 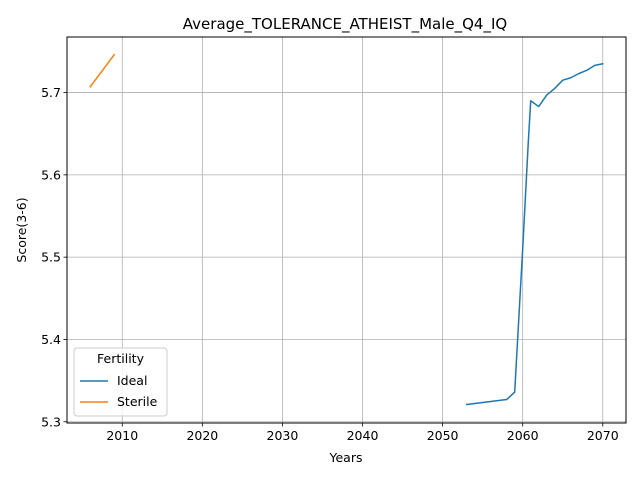 What do you see at coordinates (202, 435) in the screenshot?
I see `x-tick-label: 2020` at bounding box center [202, 435].